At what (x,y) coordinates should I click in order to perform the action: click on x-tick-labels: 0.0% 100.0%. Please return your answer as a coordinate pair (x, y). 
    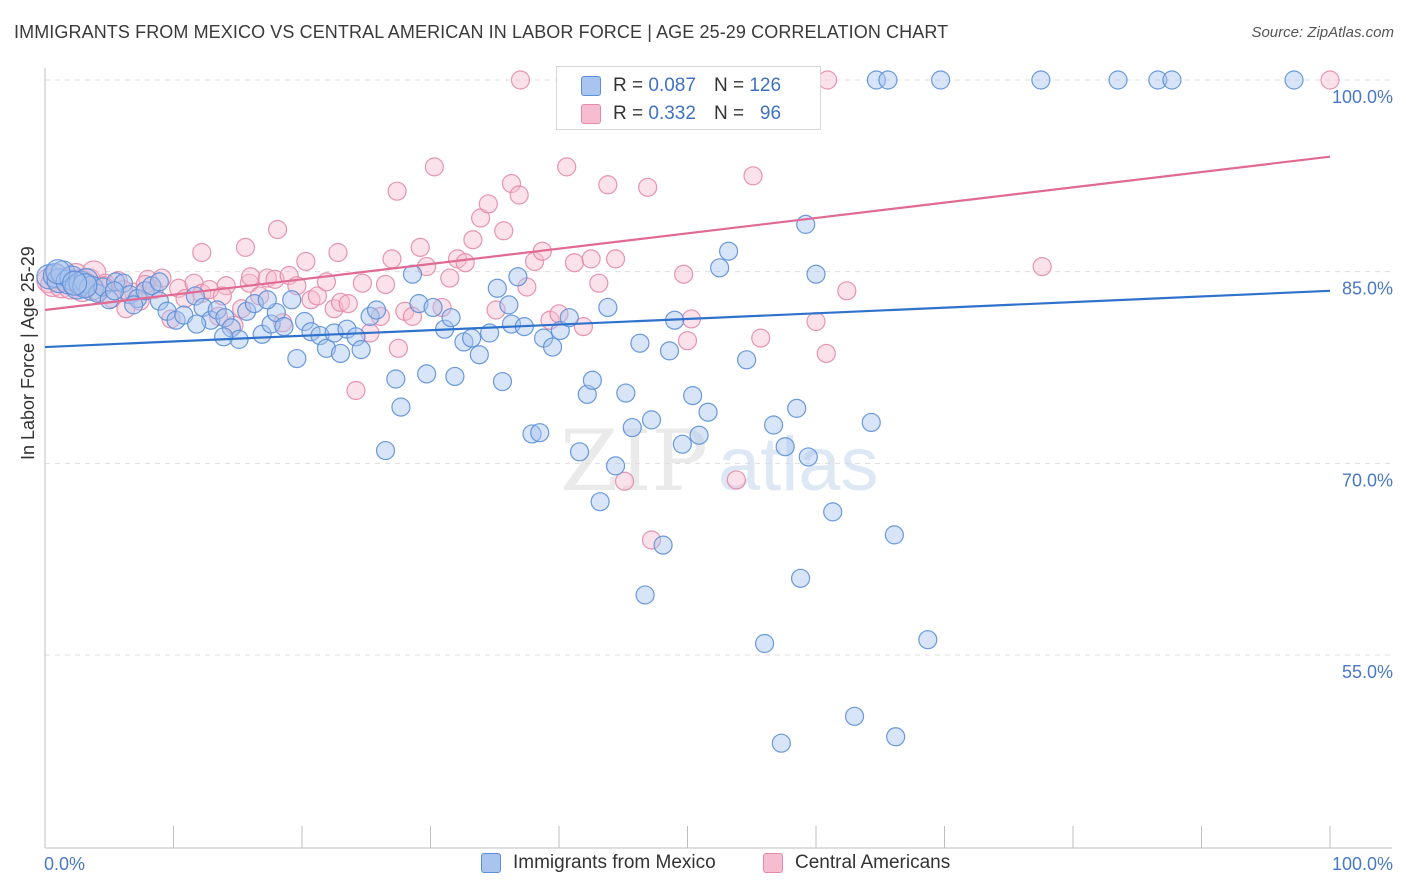
    Looking at the image, I should click on (718, 864).